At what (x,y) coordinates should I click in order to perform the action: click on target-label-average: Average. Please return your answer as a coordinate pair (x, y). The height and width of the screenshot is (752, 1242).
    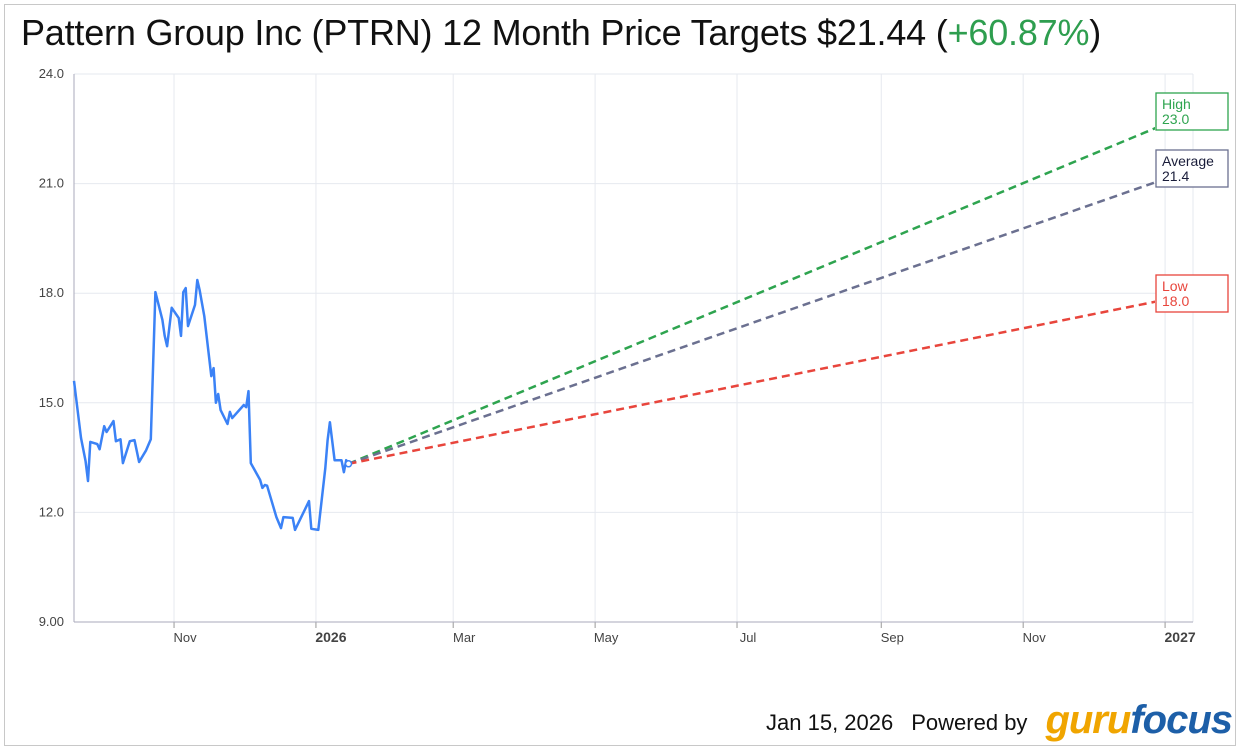
    Looking at the image, I should click on (1188, 161).